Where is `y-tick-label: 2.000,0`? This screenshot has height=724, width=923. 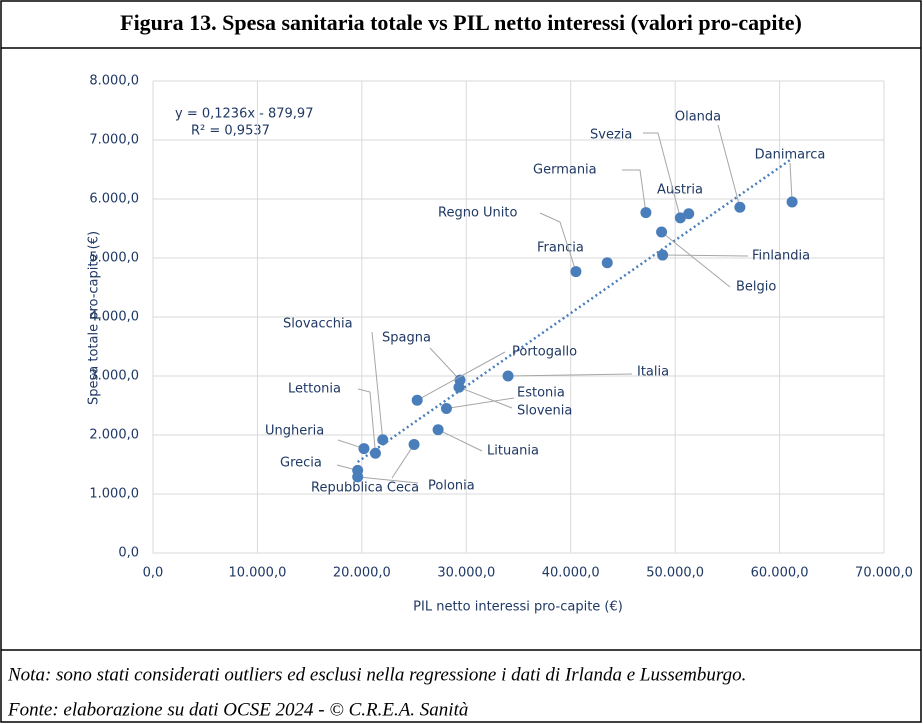 y-tick-label: 2.000,0 is located at coordinates (114, 435).